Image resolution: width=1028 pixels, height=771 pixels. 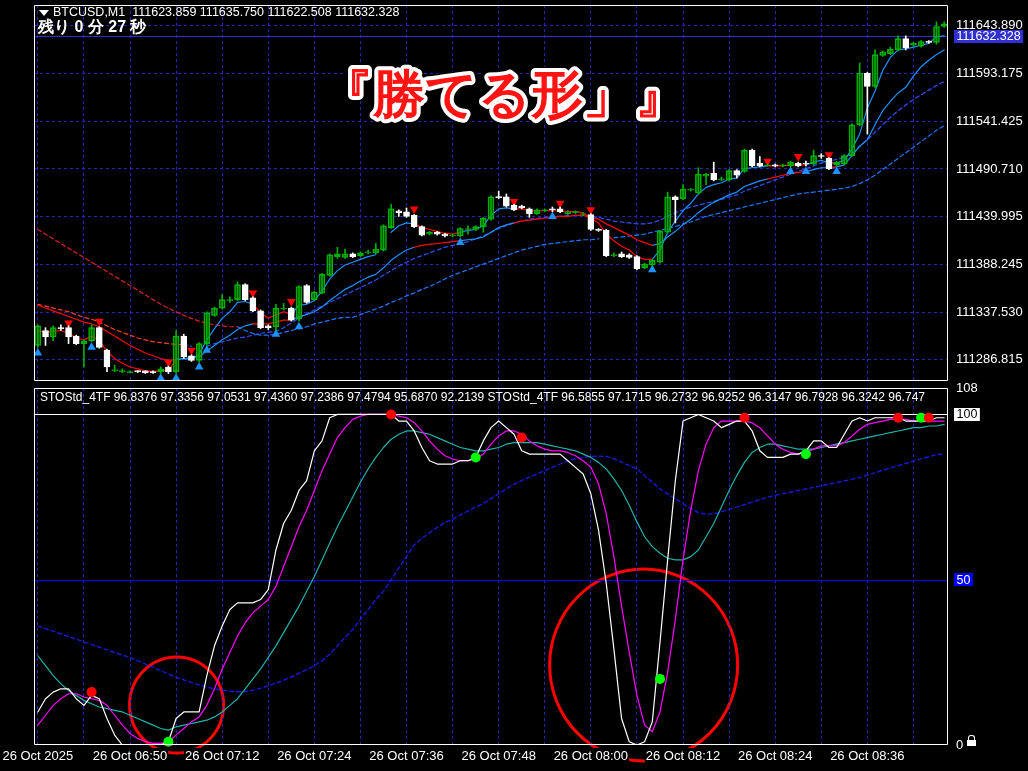 What do you see at coordinates (988, 36) in the screenshot?
I see `ref-line-label: 111632.328` at bounding box center [988, 36].